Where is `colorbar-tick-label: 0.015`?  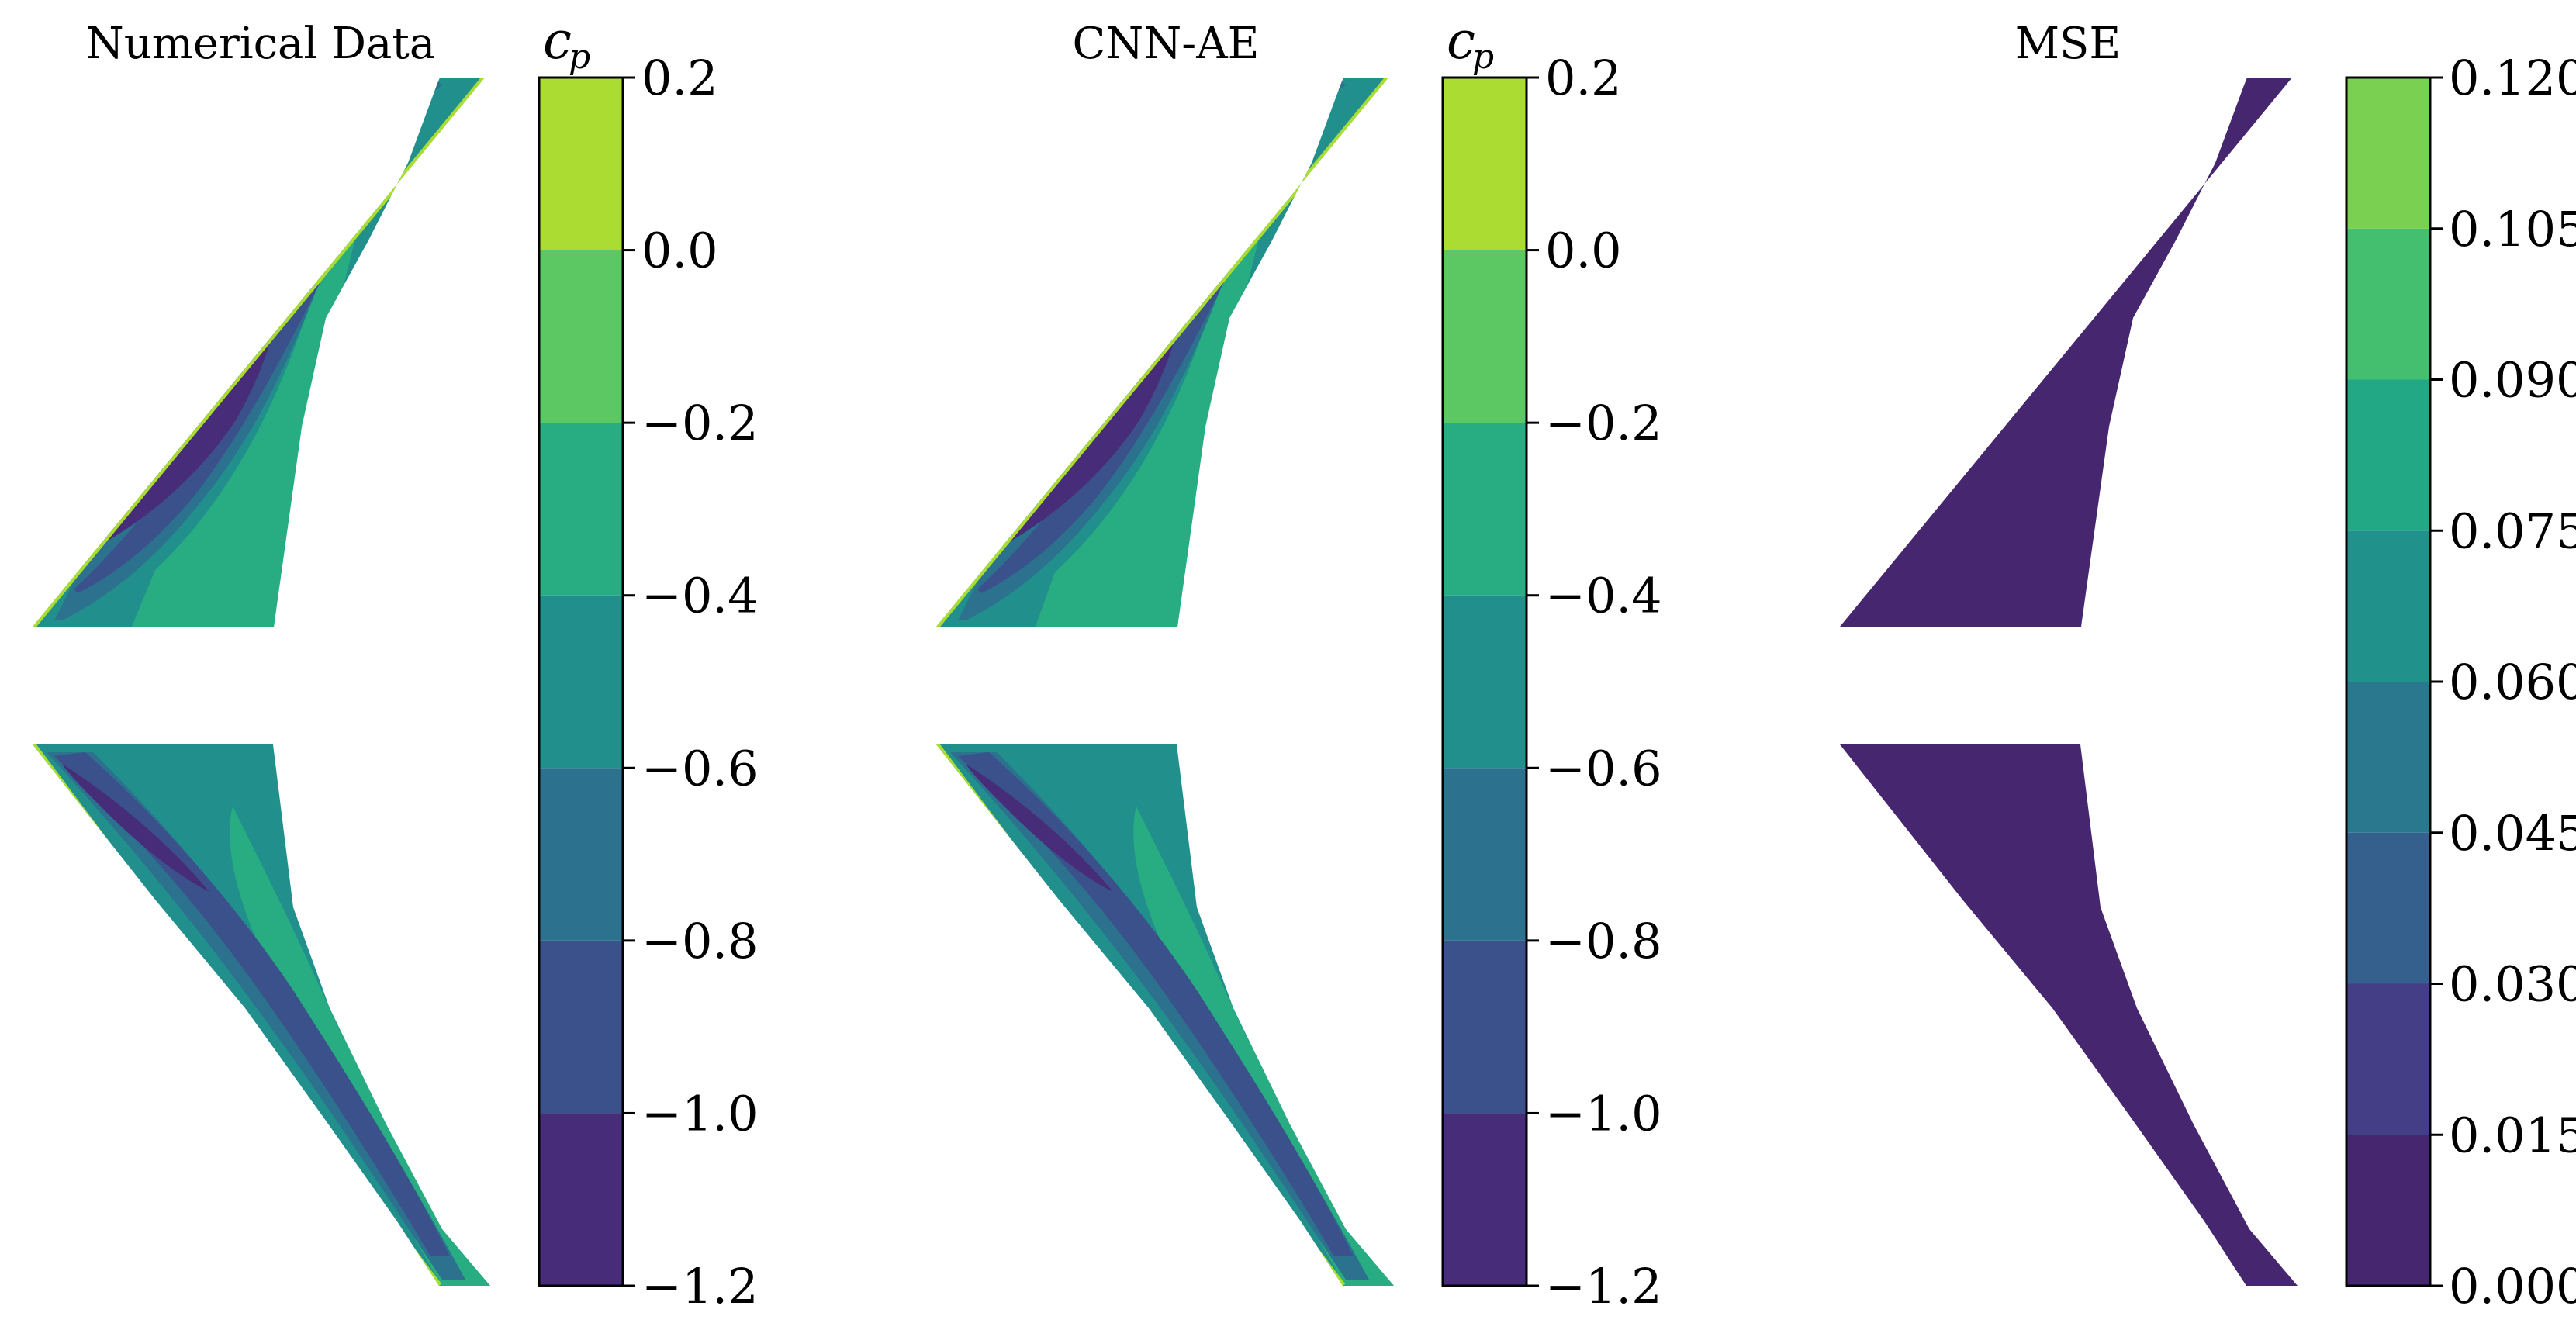 colorbar-tick-label: 0.015 is located at coordinates (2512, 1135).